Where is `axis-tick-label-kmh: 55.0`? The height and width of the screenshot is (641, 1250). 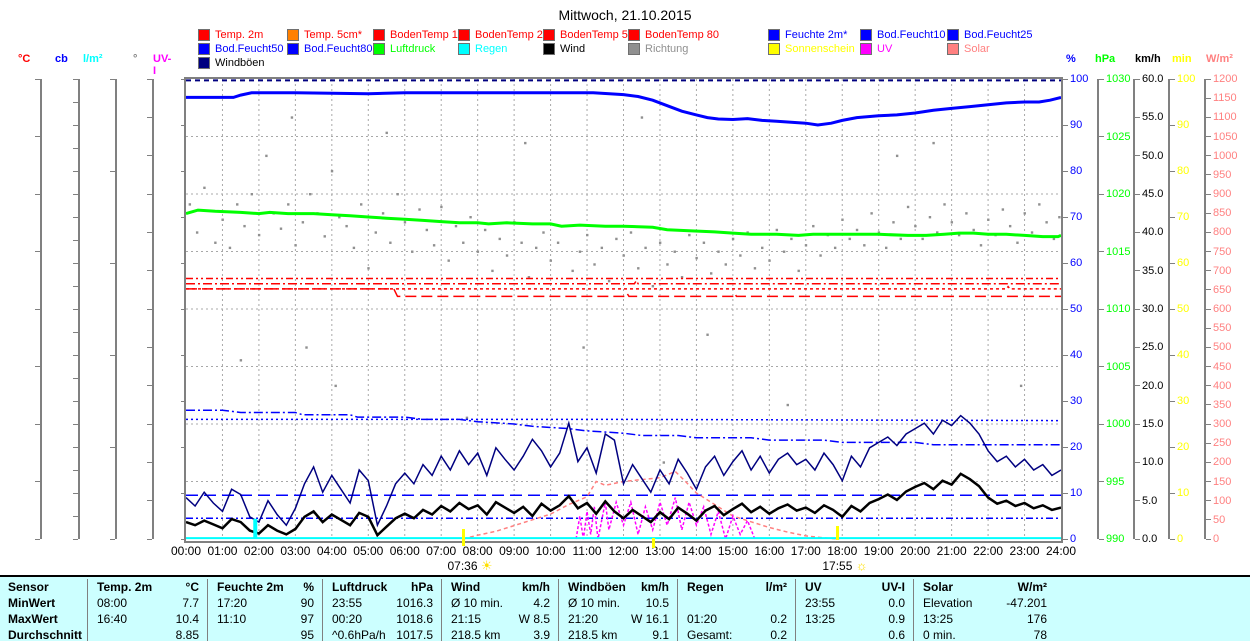 axis-tick-label-kmh: 55.0 is located at coordinates (1153, 117).